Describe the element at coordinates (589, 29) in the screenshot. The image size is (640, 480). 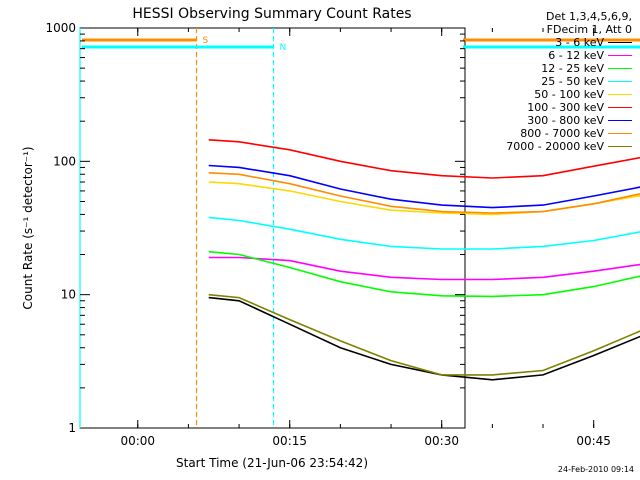
I see `legend-header-line: FDecim 1, Att 0` at that location.